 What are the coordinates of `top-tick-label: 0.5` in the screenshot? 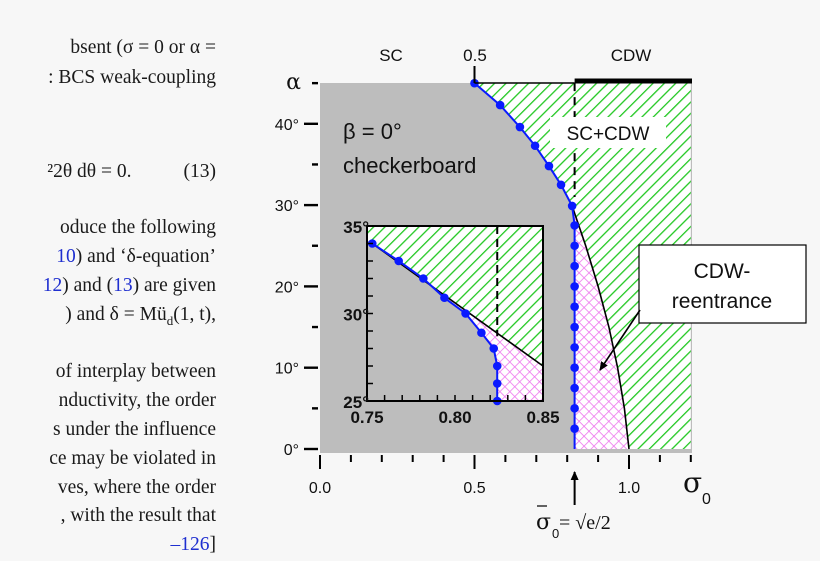 It's located at (475, 55).